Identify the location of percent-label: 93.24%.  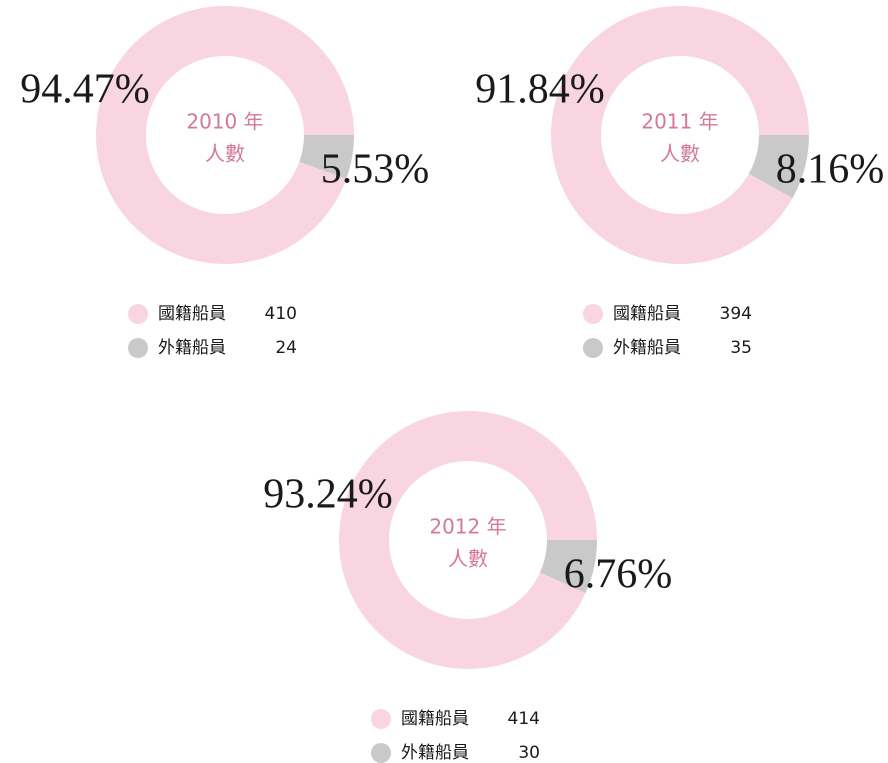
(328, 495).